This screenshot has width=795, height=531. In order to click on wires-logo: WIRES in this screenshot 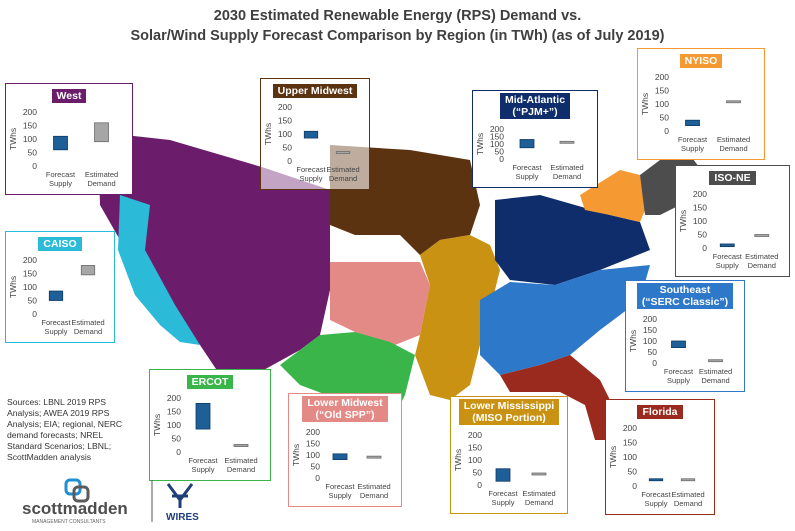, I will do `click(175, 501)`.